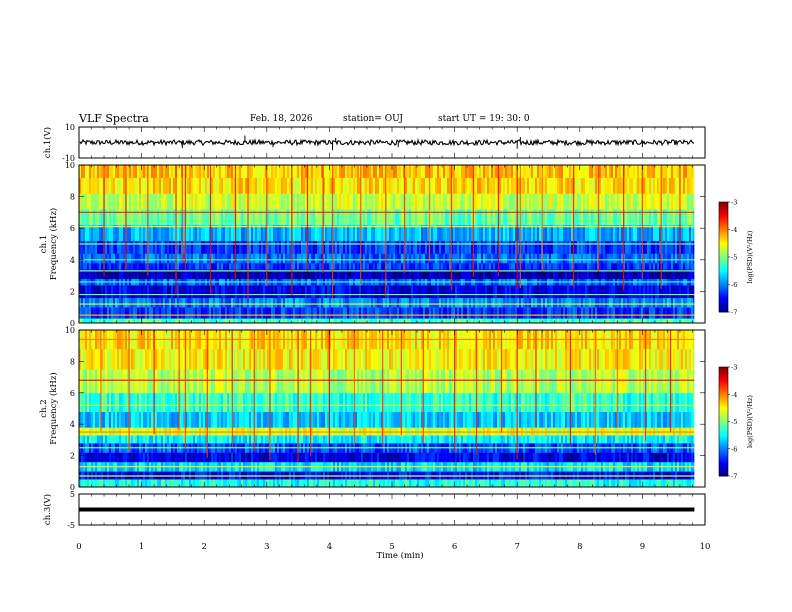  What do you see at coordinates (723, 282) in the screenshot?
I see `colorbar-swatch` at bounding box center [723, 282].